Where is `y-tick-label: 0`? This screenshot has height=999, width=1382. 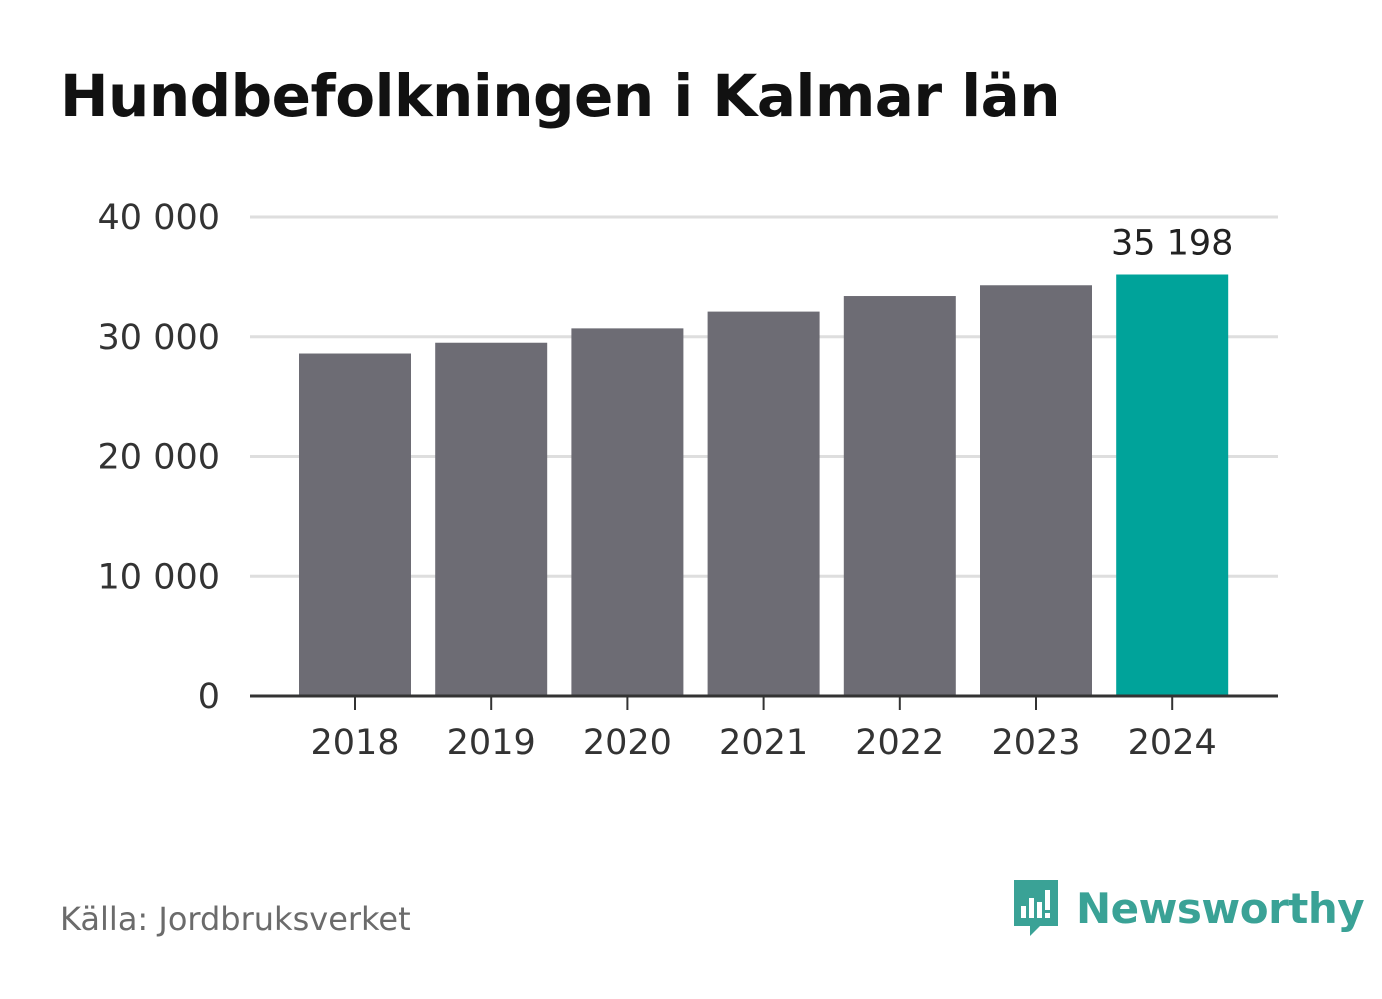
y-tick-label: 0 is located at coordinates (209, 697).